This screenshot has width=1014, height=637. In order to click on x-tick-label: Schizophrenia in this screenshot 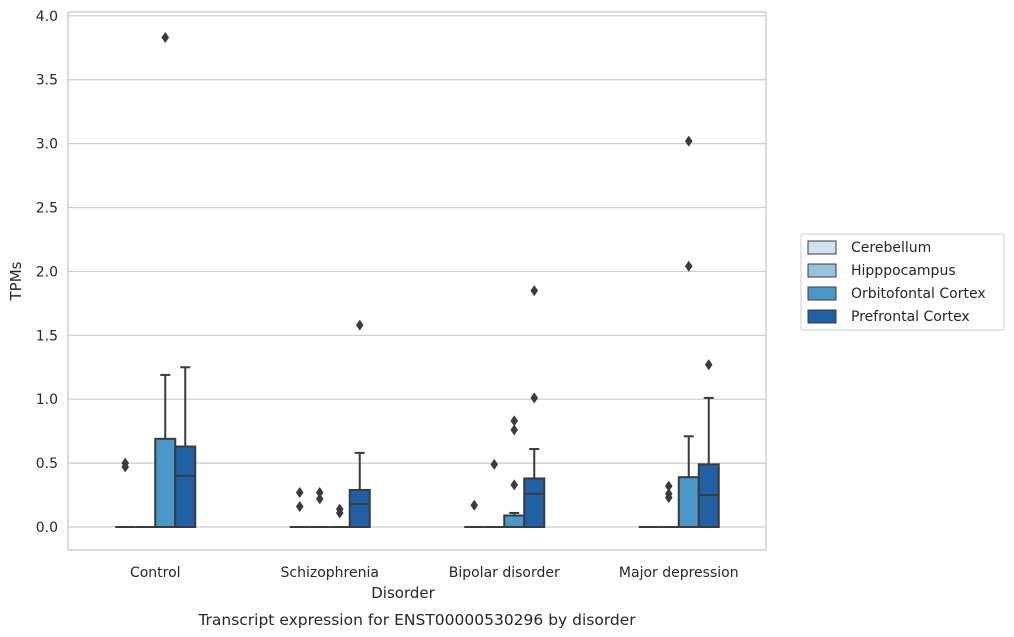, I will do `click(330, 573)`.